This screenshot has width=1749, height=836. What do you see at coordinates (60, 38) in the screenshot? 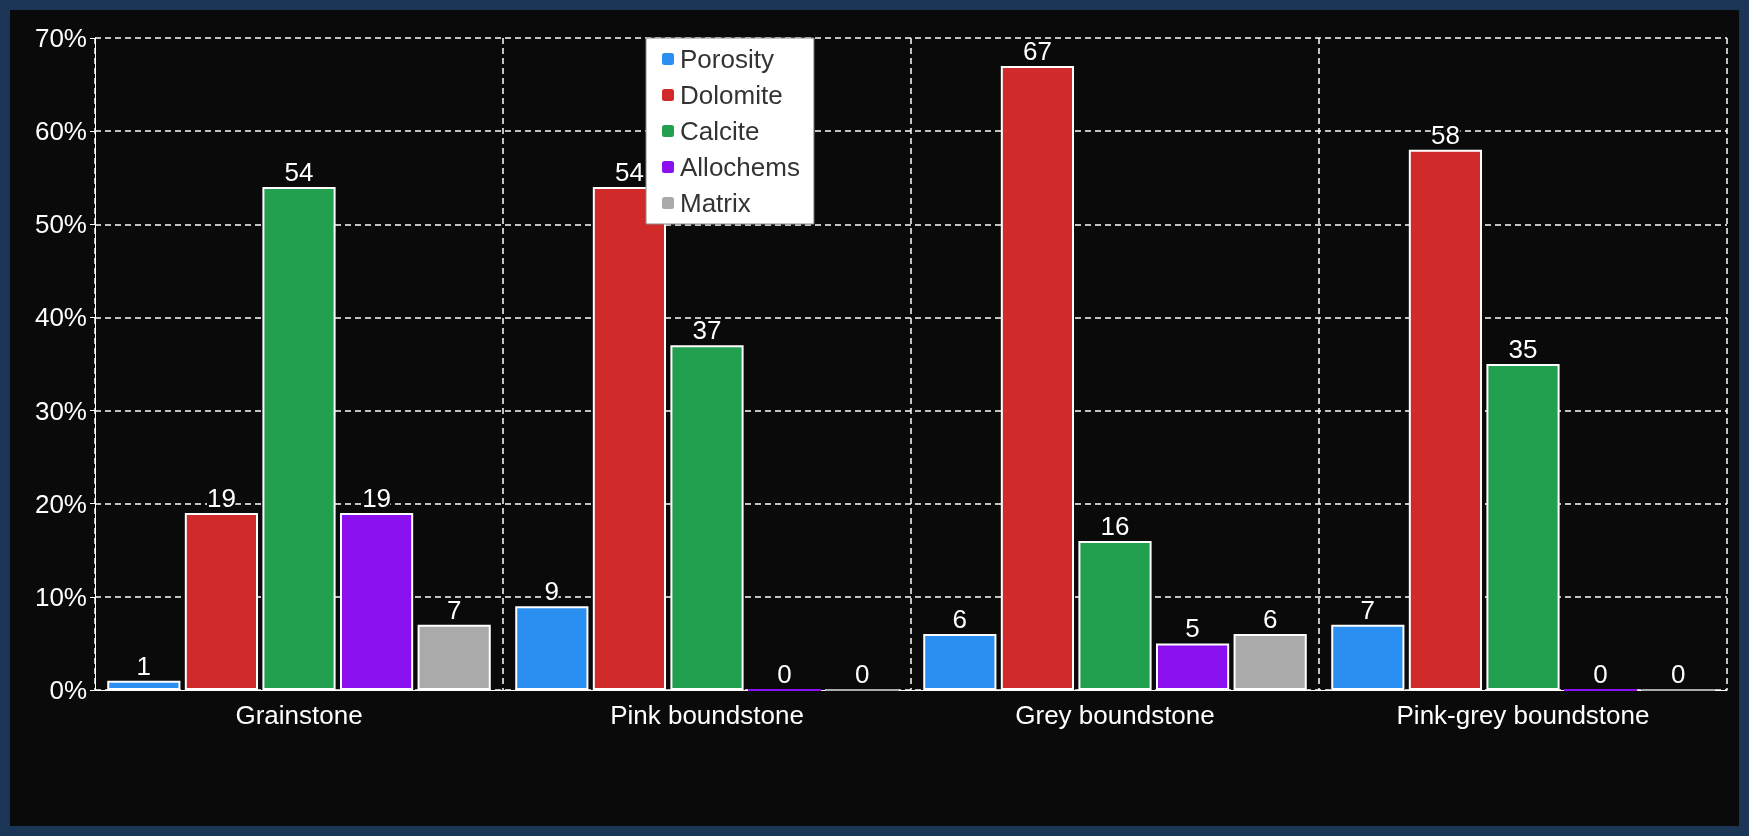
I see `y-tick-label: 70%` at bounding box center [60, 38].